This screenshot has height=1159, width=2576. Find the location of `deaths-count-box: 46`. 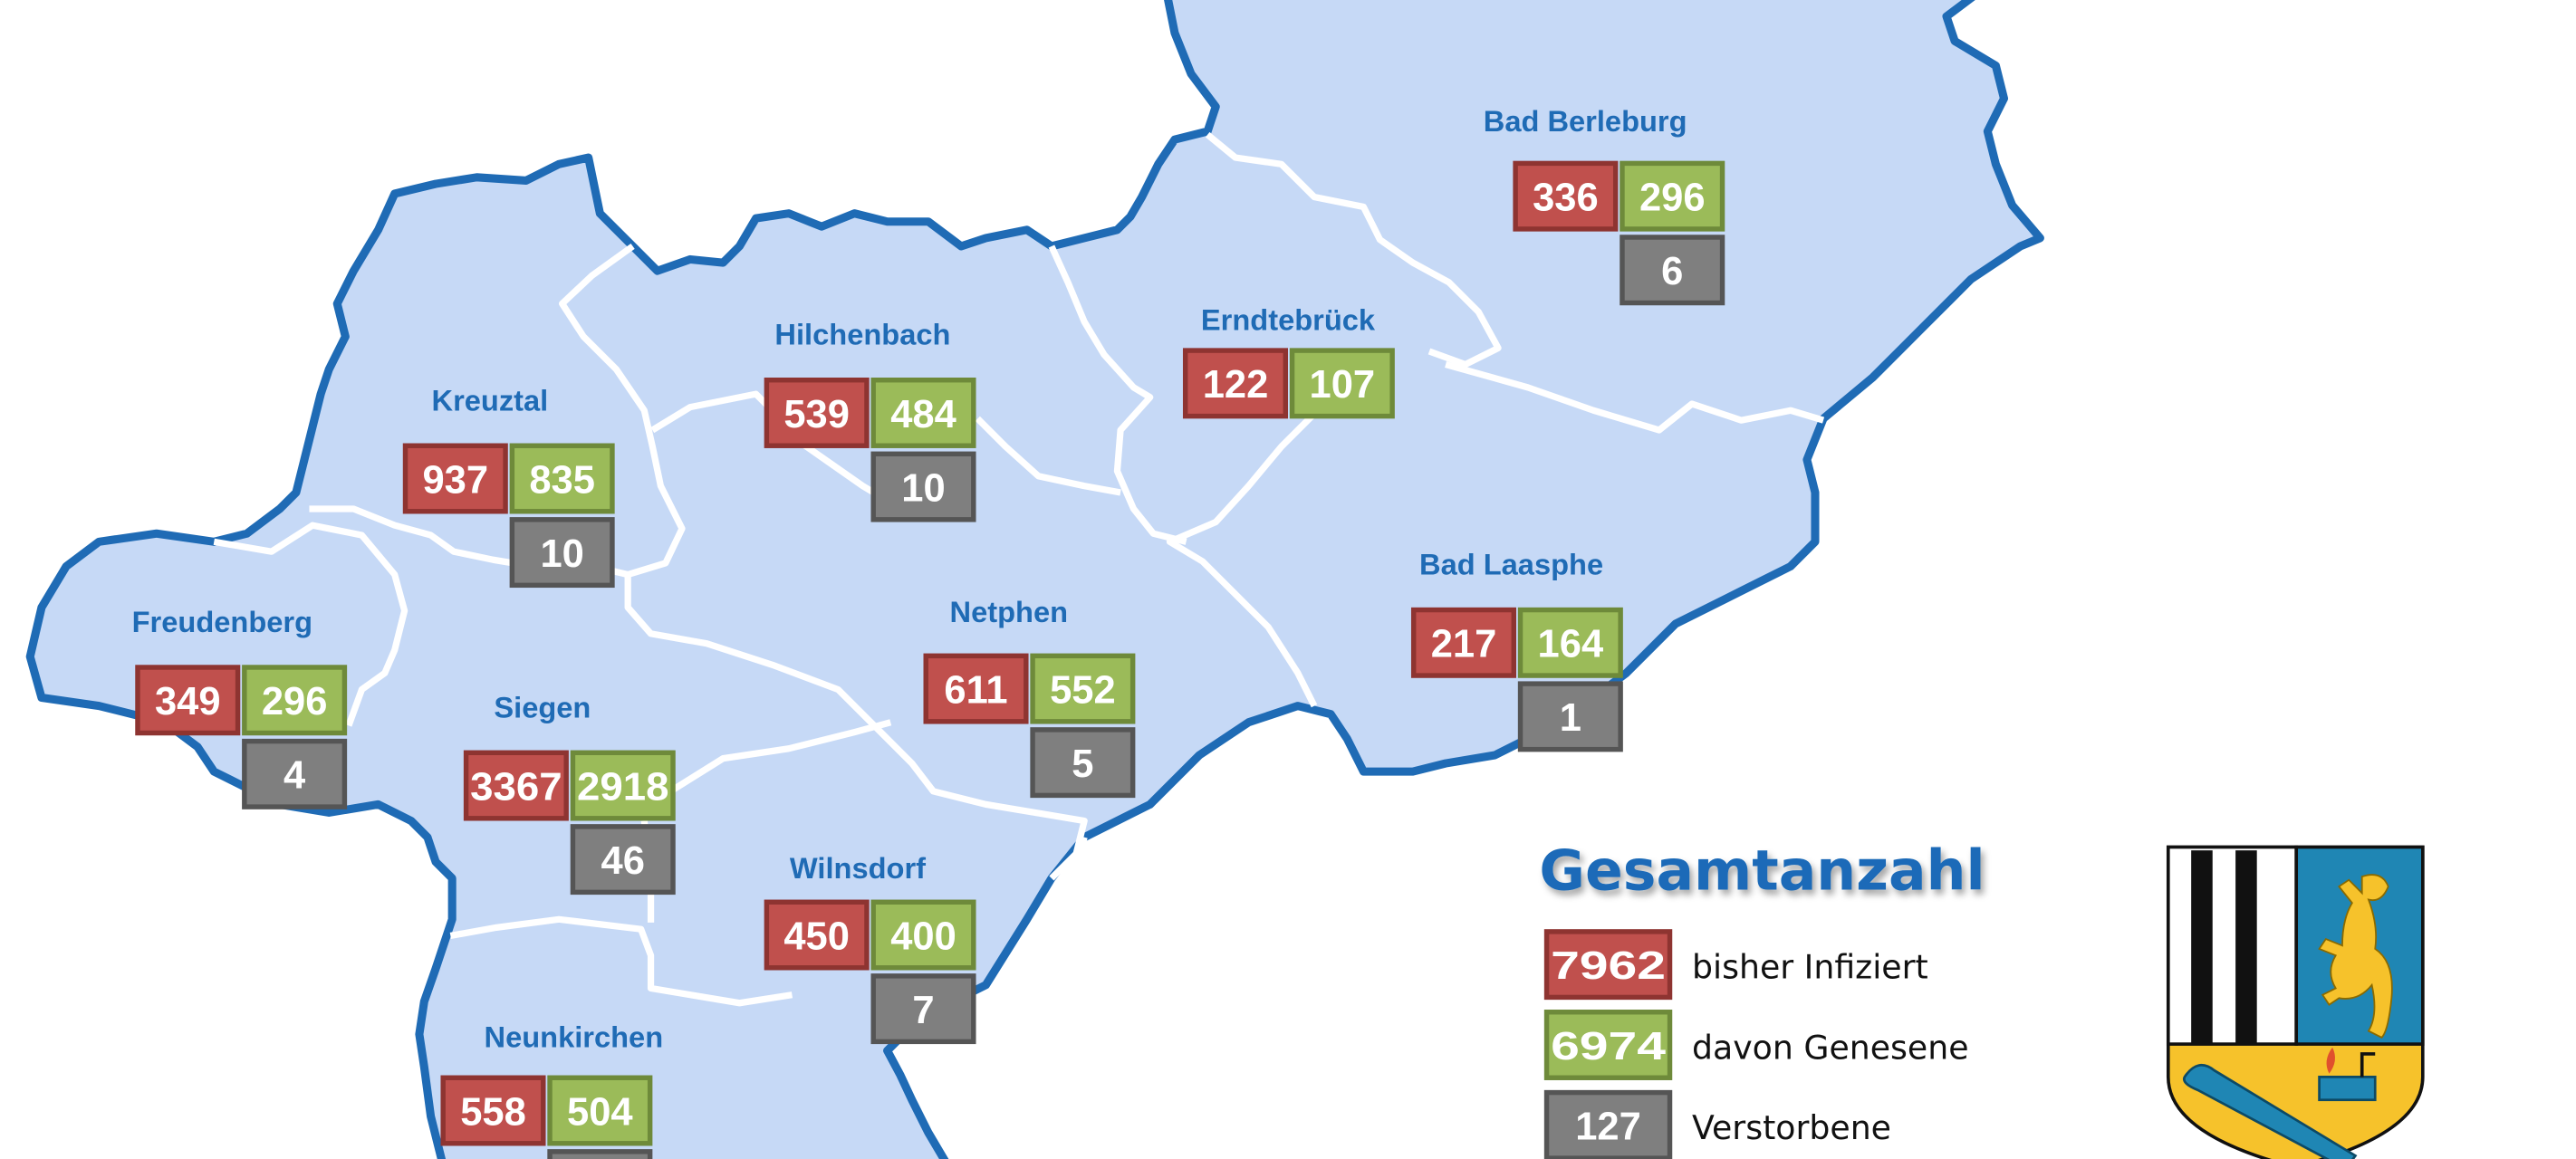

deaths-count-box: 46 is located at coordinates (623, 860).